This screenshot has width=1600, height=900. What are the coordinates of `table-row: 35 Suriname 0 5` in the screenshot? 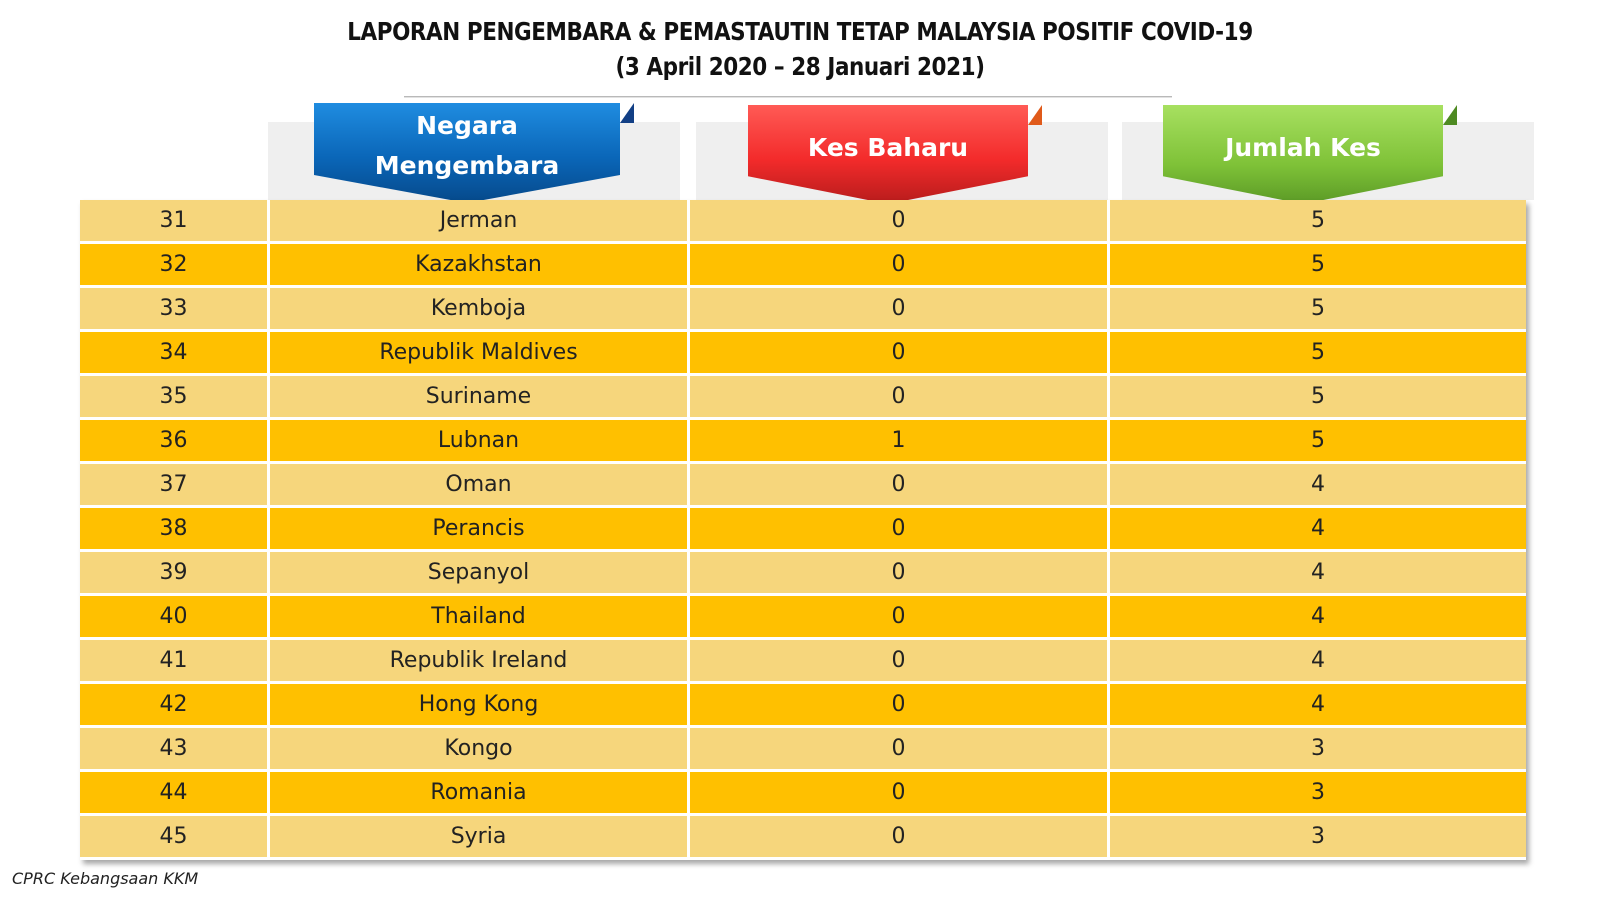 It's located at (803, 398).